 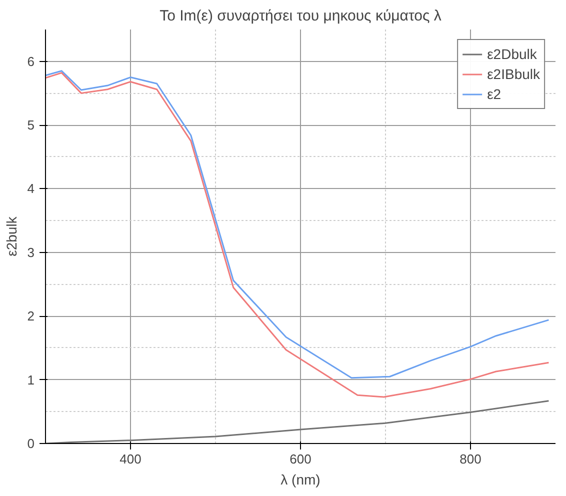 What do you see at coordinates (300, 480) in the screenshot?
I see `x-axis-title: λ (nm)` at bounding box center [300, 480].